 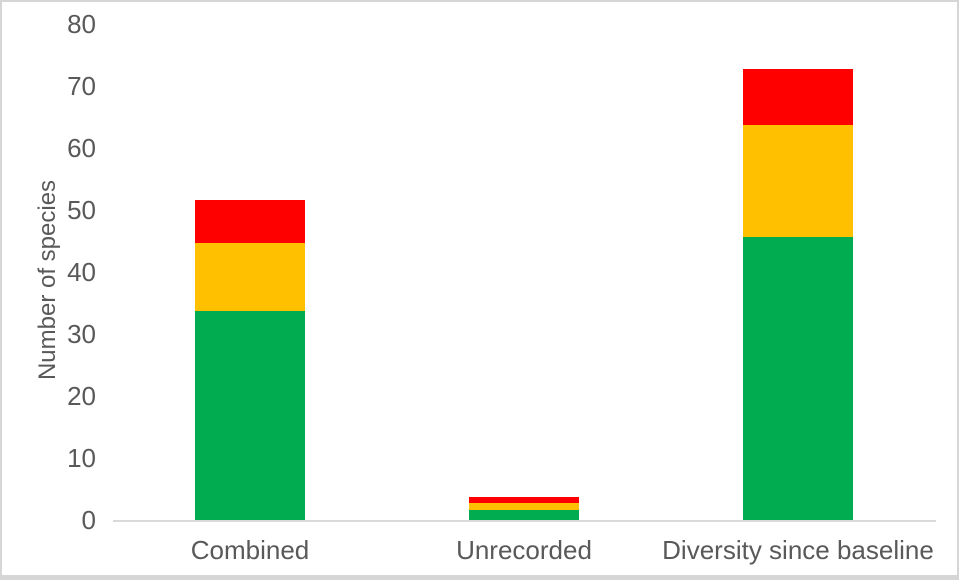 I want to click on y-tick-label-30: 30, so click(x=81, y=334).